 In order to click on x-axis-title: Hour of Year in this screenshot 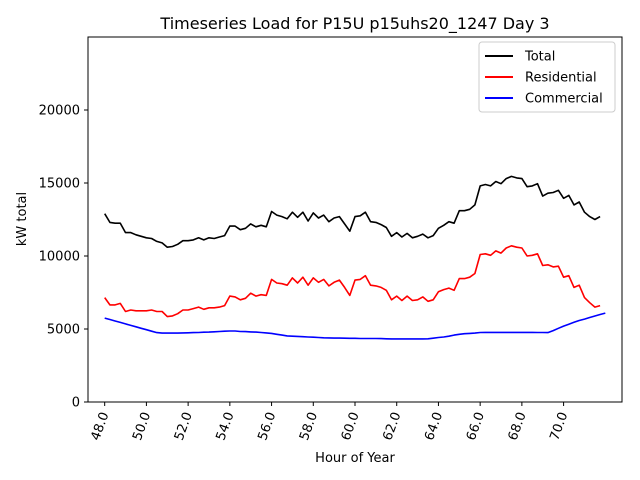, I will do `click(355, 458)`.